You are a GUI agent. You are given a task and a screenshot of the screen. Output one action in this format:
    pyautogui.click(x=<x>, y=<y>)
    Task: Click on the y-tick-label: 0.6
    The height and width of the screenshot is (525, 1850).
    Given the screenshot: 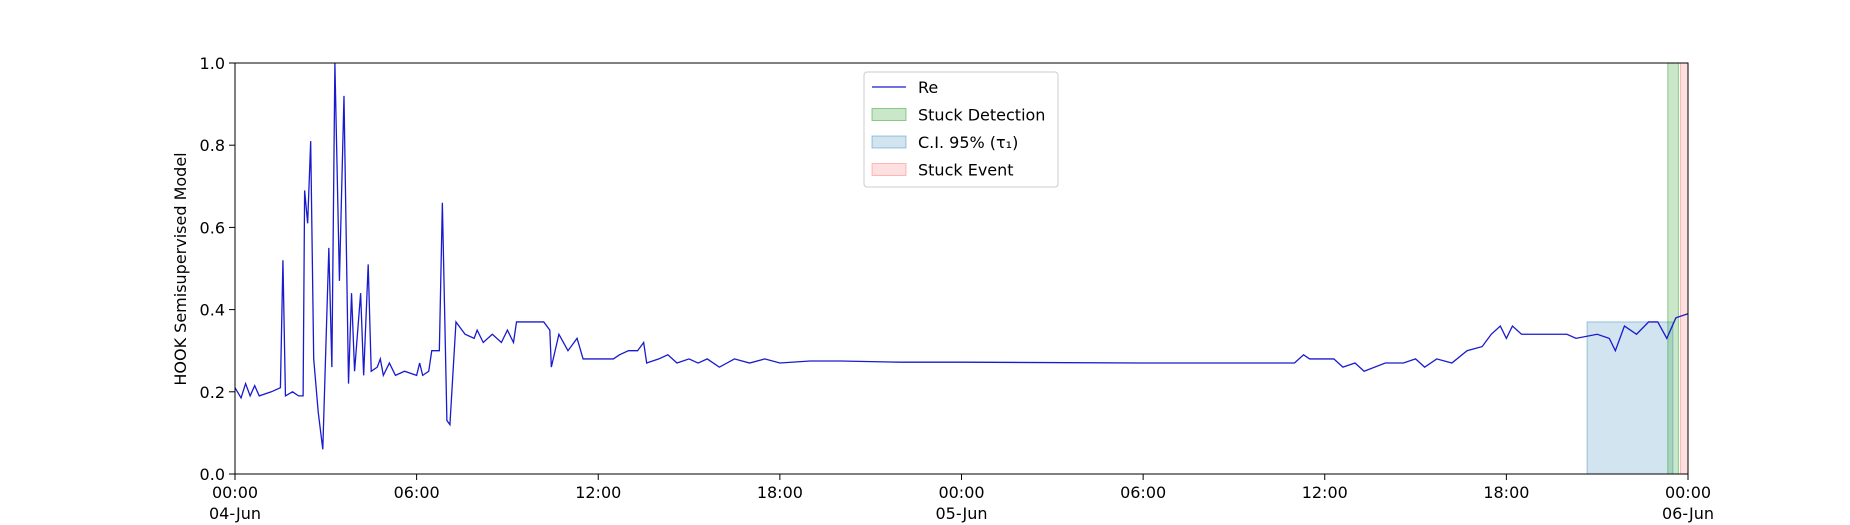 What is the action you would take?
    pyautogui.click(x=212, y=227)
    